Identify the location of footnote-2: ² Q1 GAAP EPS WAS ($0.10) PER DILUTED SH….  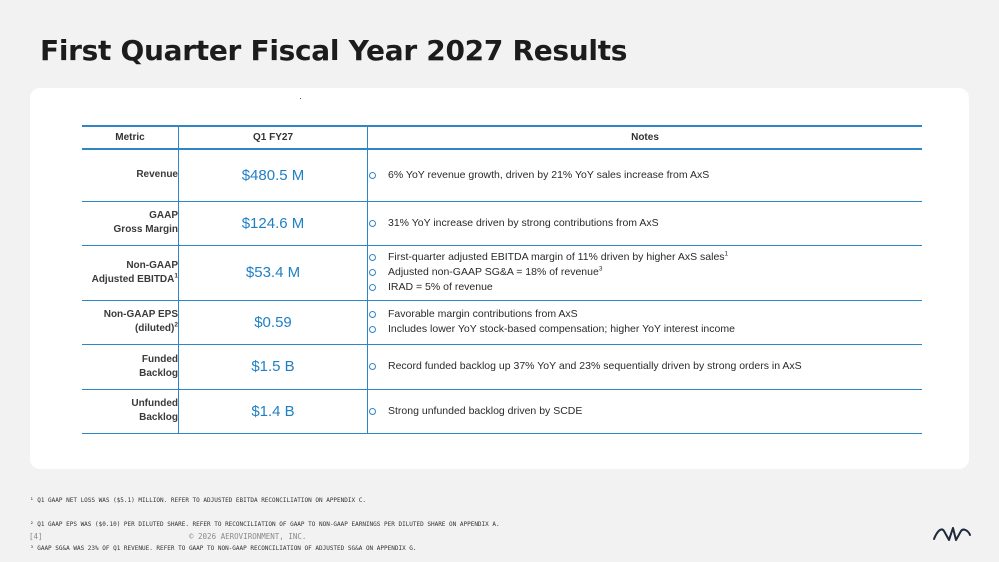
(265, 524).